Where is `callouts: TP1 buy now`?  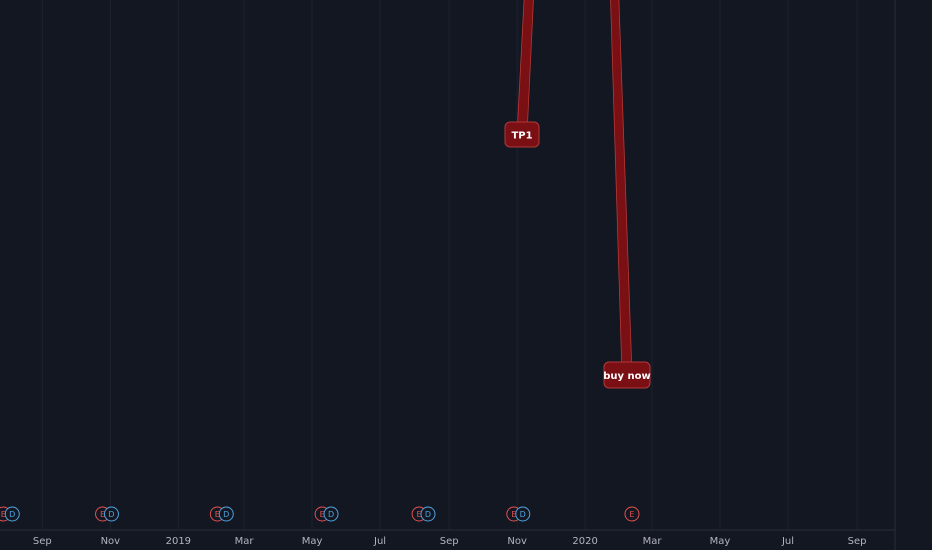
callouts: TP1 buy now is located at coordinates (577, 194).